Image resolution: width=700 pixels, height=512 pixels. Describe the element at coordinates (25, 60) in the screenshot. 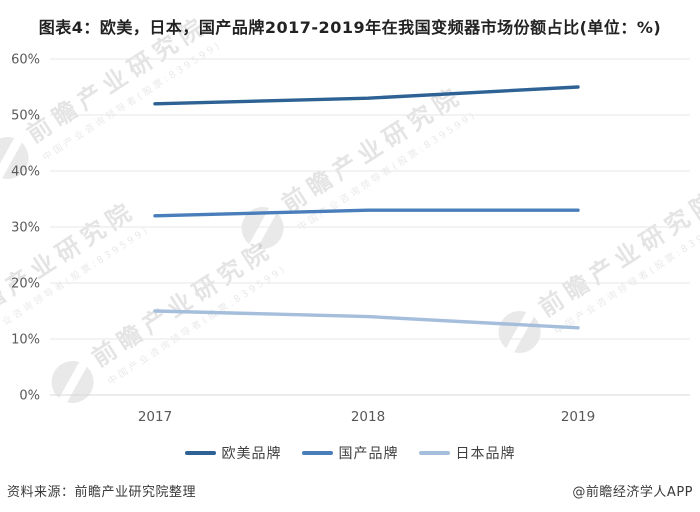

I see `y-tick-label: 60%` at that location.